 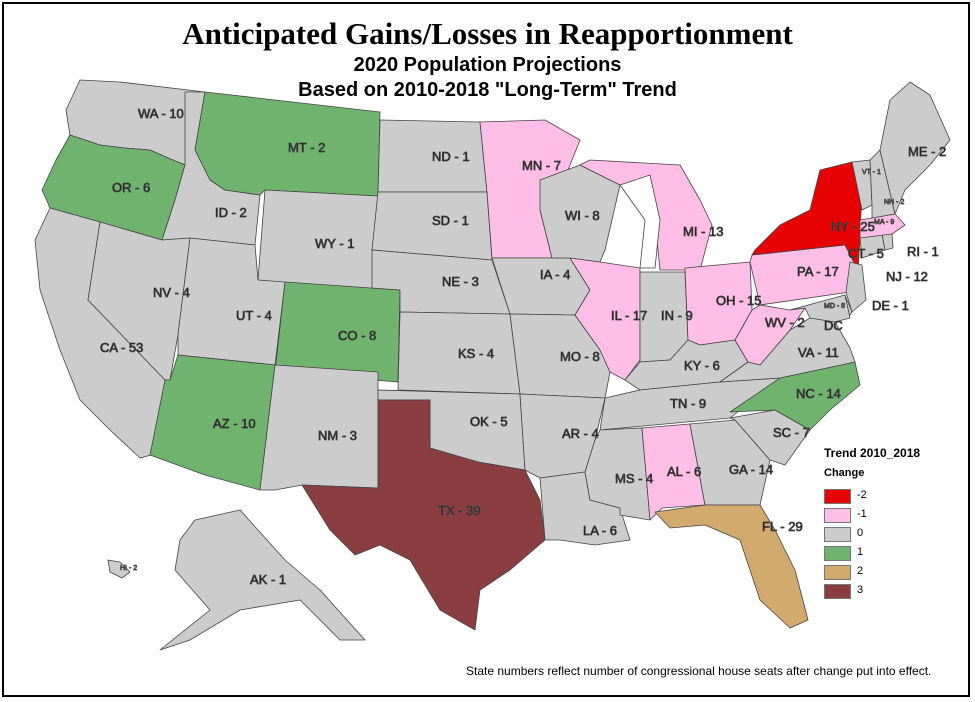 I want to click on state-shape-ga, so click(x=730, y=462).